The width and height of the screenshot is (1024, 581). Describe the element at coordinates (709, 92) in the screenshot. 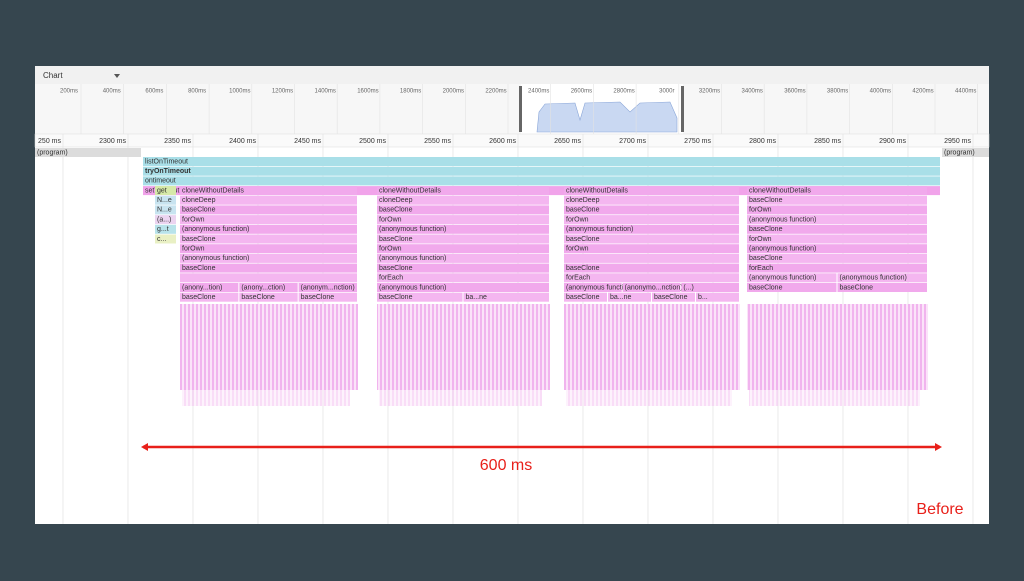

I see `overview-tick-label: 3200ms` at that location.